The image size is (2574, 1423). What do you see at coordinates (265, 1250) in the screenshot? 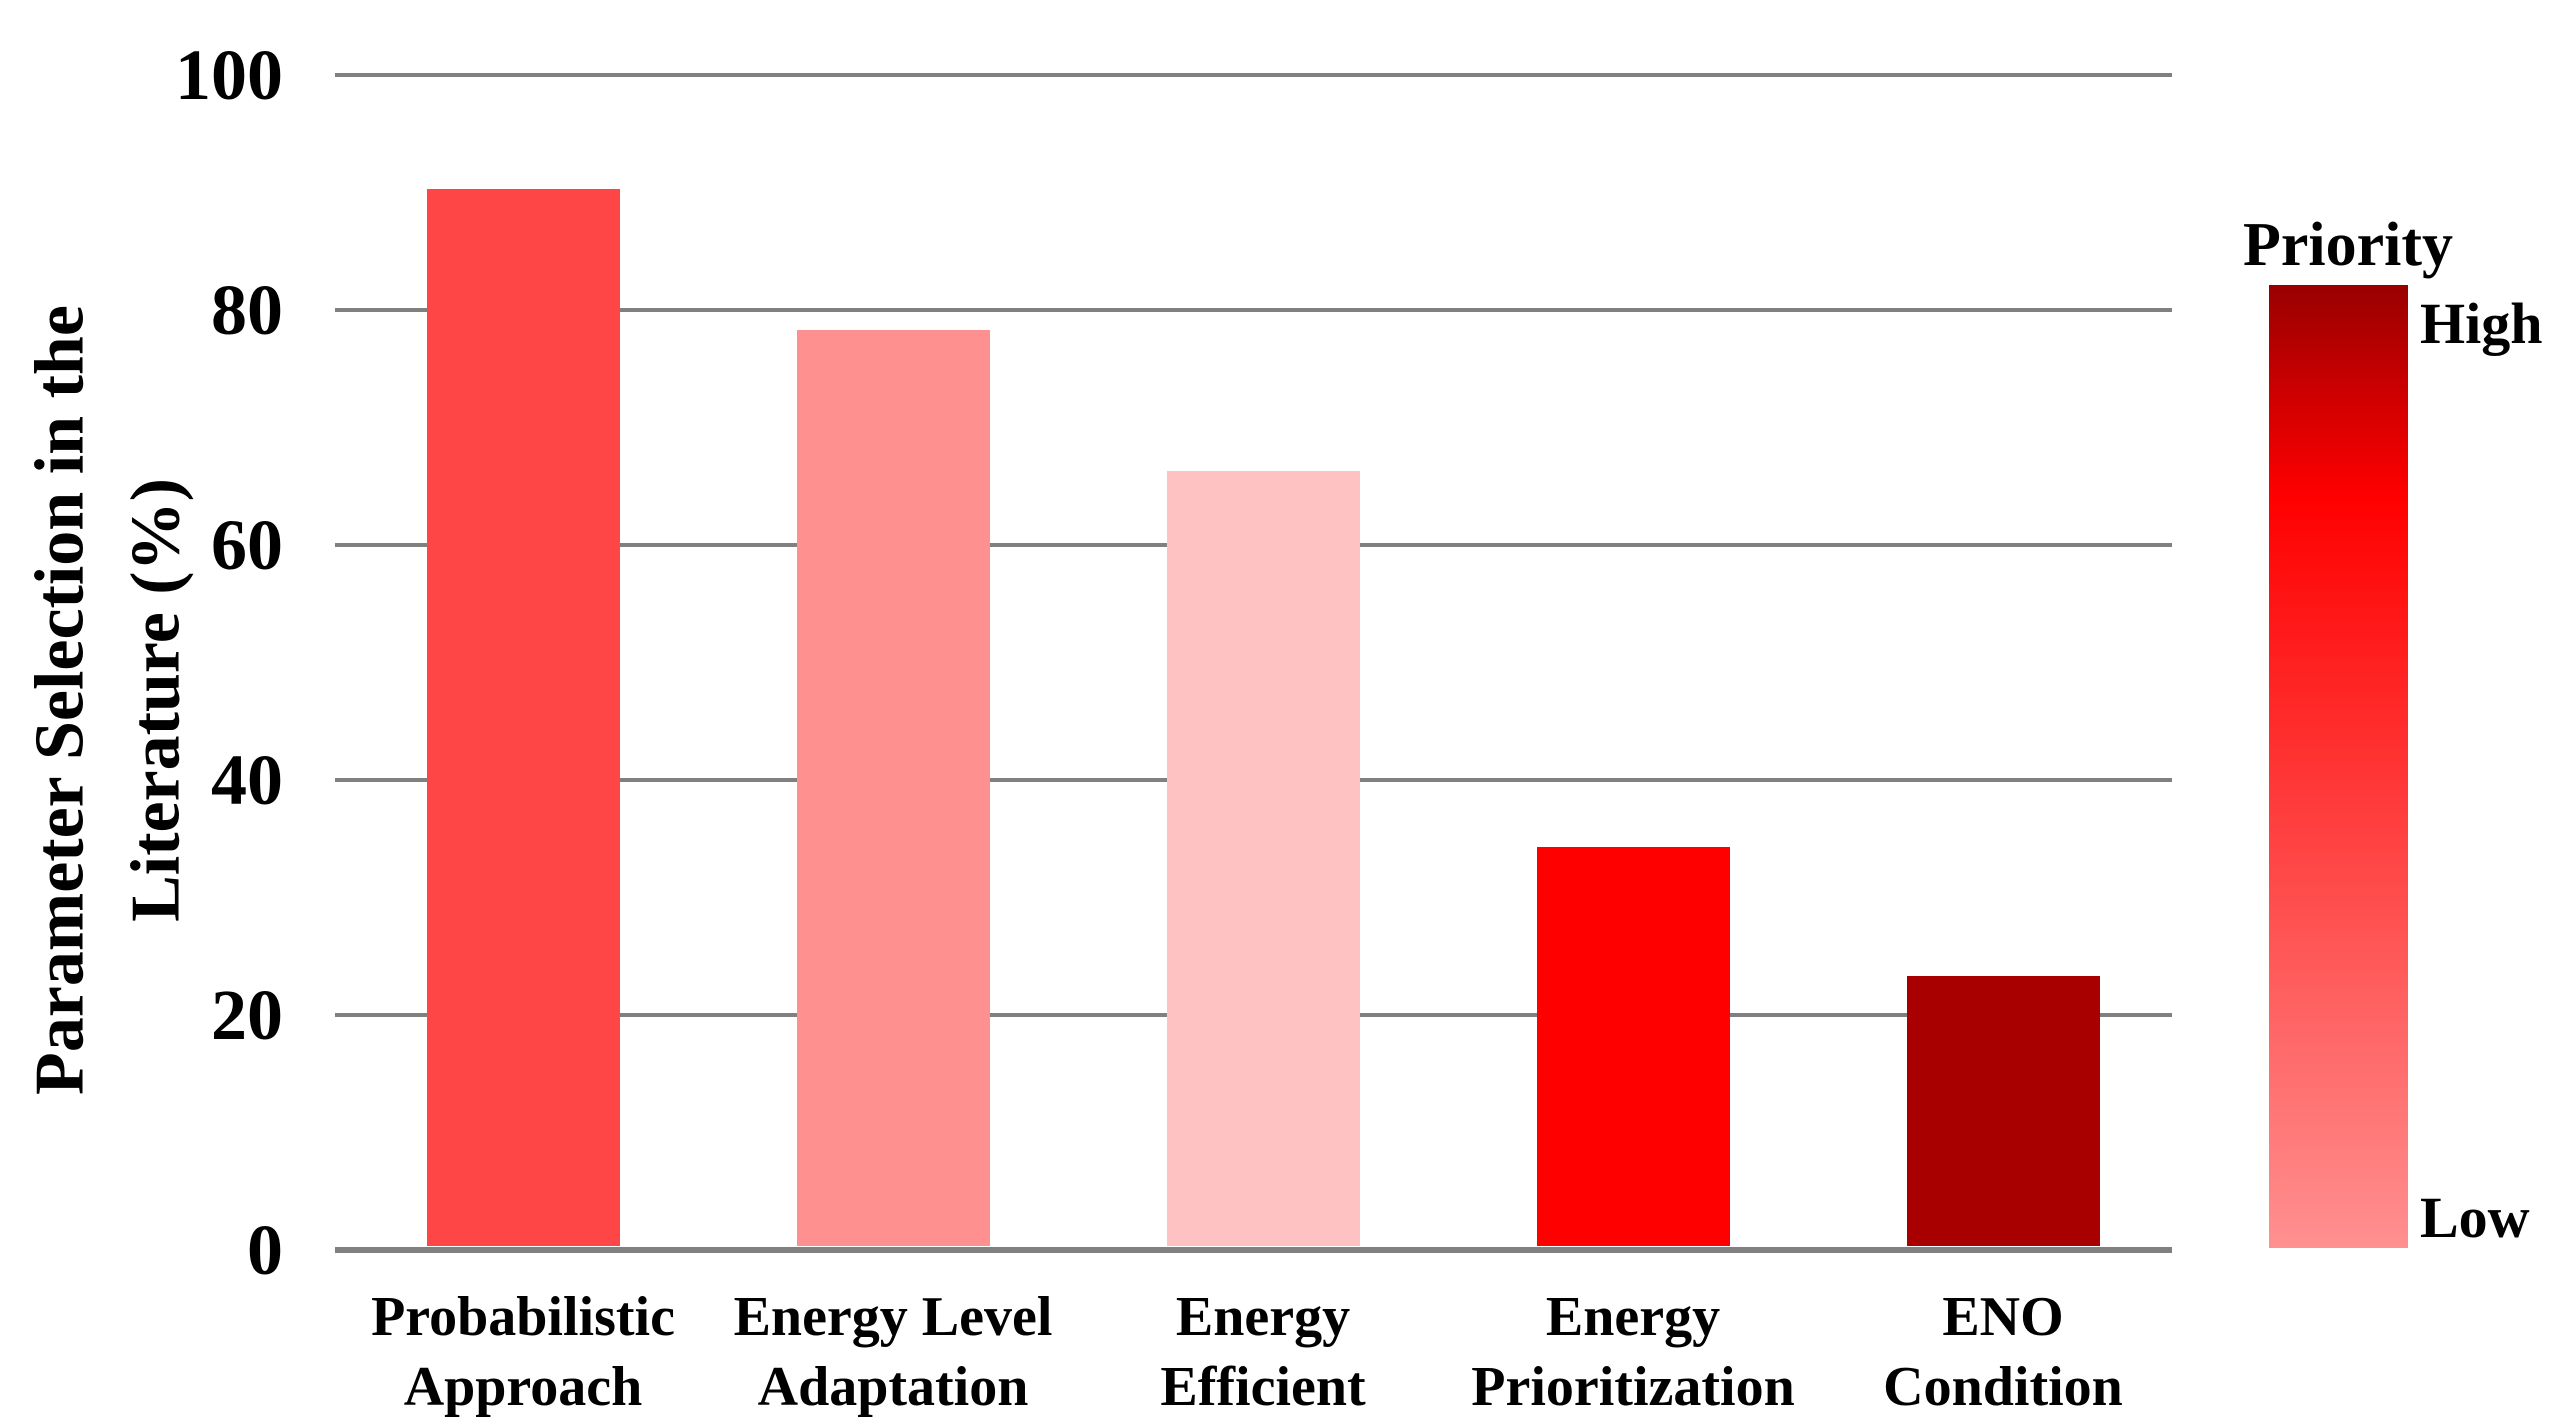
I see `y-tick-label: 0` at bounding box center [265, 1250].